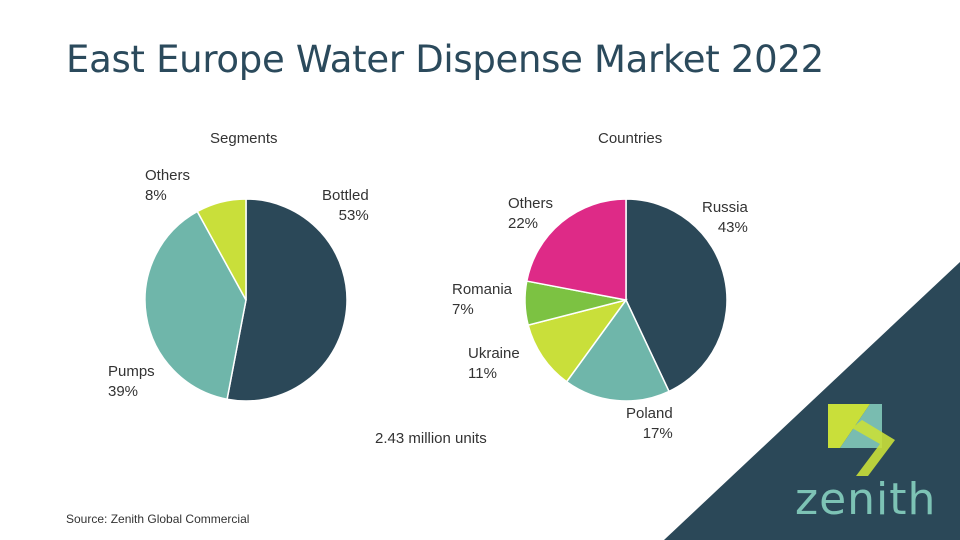  Describe the element at coordinates (123, 391) in the screenshot. I see `label-pumps-value: 39%` at that location.